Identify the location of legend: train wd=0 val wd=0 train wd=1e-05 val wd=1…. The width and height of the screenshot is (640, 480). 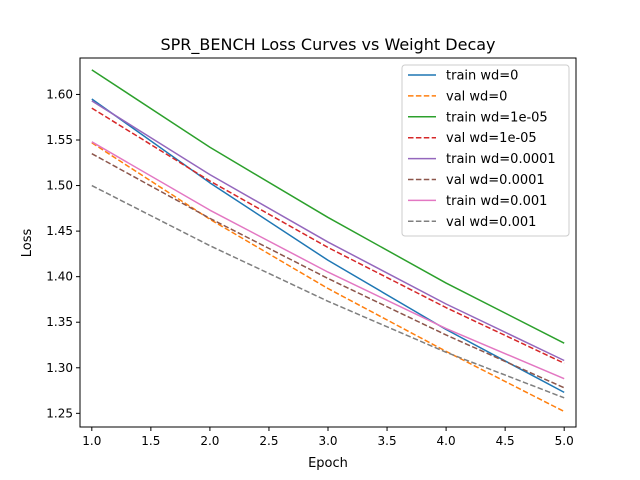
(485, 150).